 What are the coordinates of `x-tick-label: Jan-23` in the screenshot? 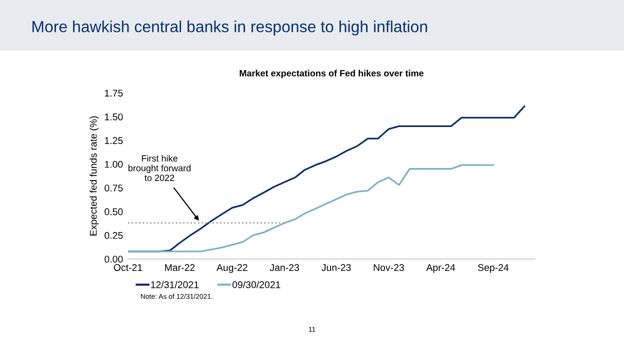 It's located at (284, 267).